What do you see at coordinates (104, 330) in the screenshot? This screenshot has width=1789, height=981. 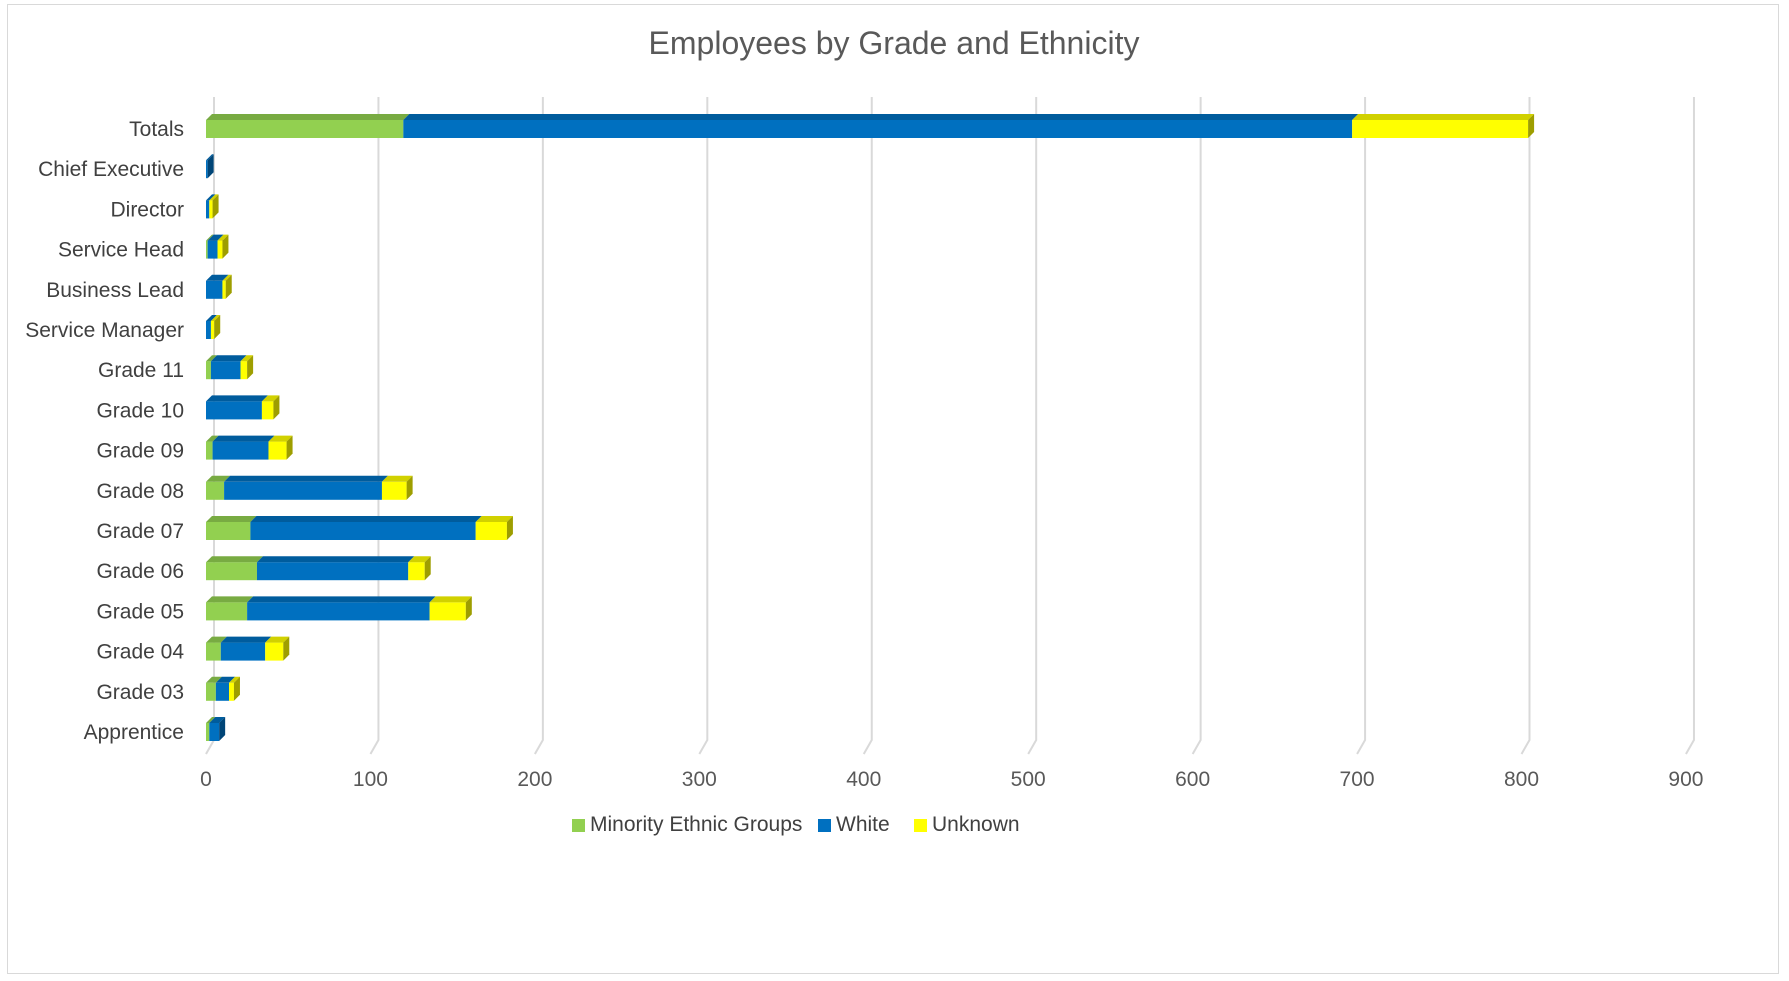 I see `category-label: Service Manager` at bounding box center [104, 330].